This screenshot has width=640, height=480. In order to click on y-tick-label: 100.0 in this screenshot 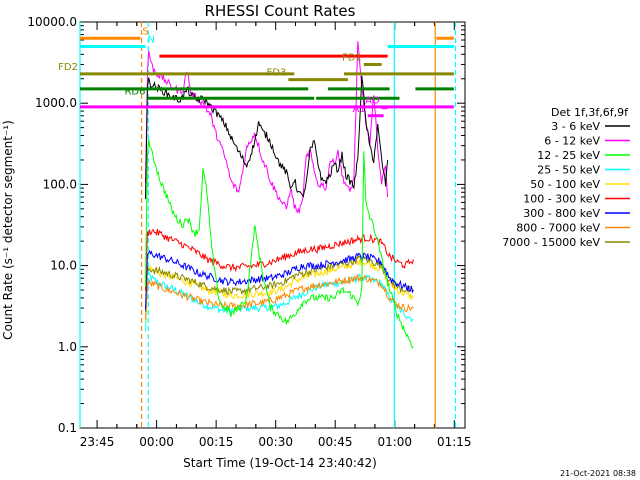, I will do `click(60, 184)`.